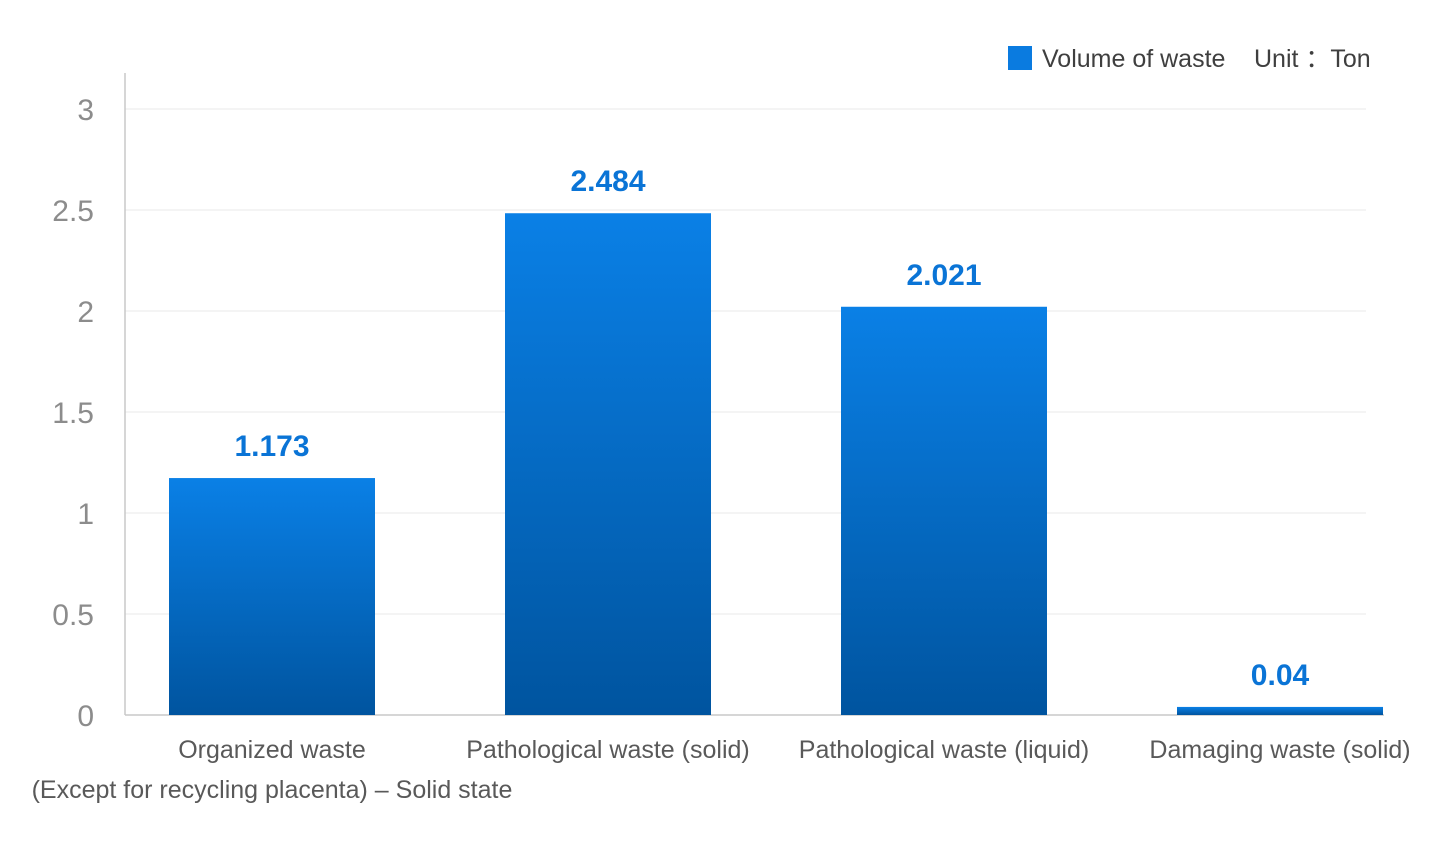 This screenshot has width=1433, height=845. I want to click on y-tick-label: 0.5, so click(73, 615).